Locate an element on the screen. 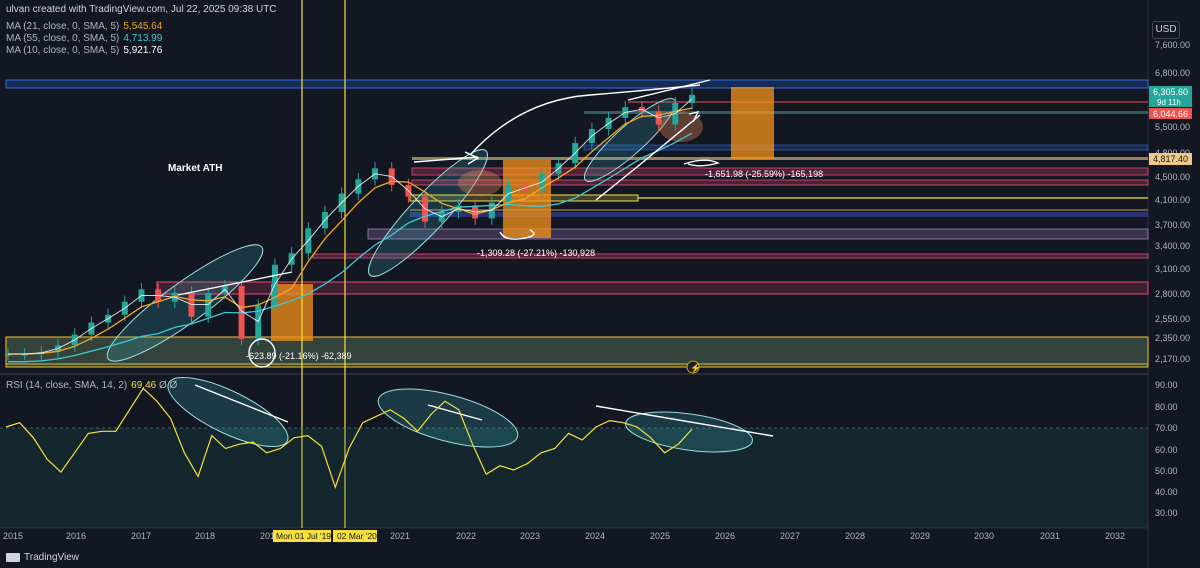 This screenshot has height=568, width=1200. last-price-tag is located at coordinates (1170, 96).